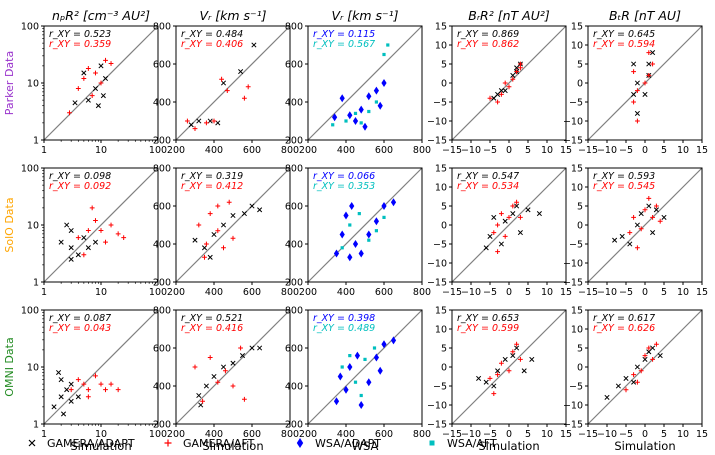 This screenshot has width=715, height=455. I want to click on legend-label: GAMERA/AFT, so click(219, 443).